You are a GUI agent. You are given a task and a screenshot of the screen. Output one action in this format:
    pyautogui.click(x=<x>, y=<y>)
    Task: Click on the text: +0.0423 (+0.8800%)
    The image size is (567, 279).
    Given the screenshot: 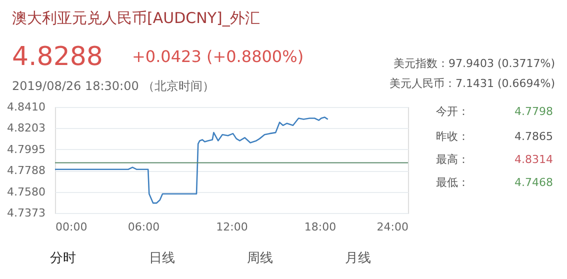 What is the action you would take?
    pyautogui.click(x=218, y=56)
    